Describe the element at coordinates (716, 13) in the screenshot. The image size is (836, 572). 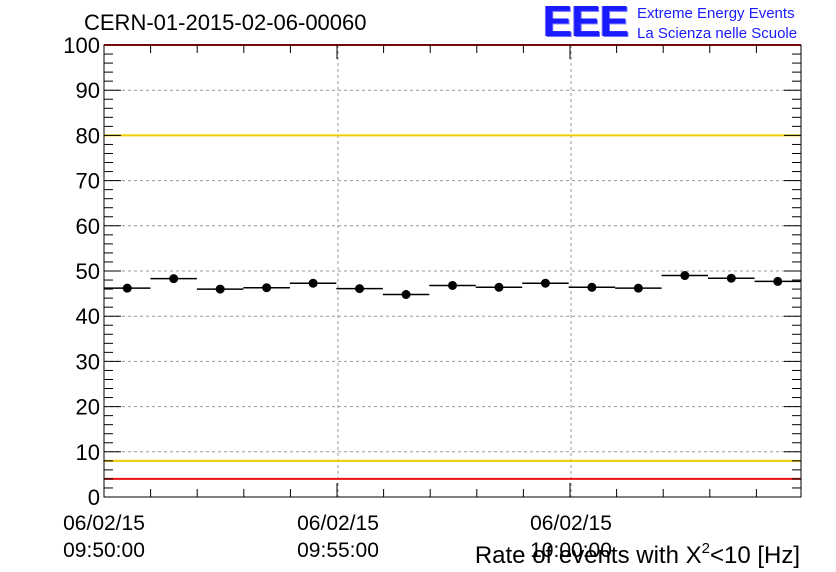
I see `logo-line1: Extreme Energy Events` at that location.